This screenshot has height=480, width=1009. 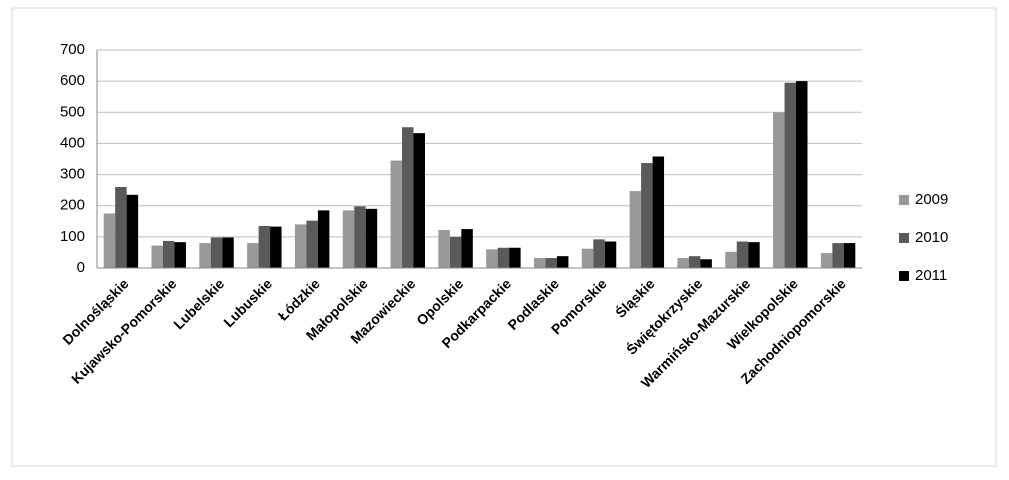 What do you see at coordinates (931, 199) in the screenshot?
I see `legend-label: 2009` at bounding box center [931, 199].